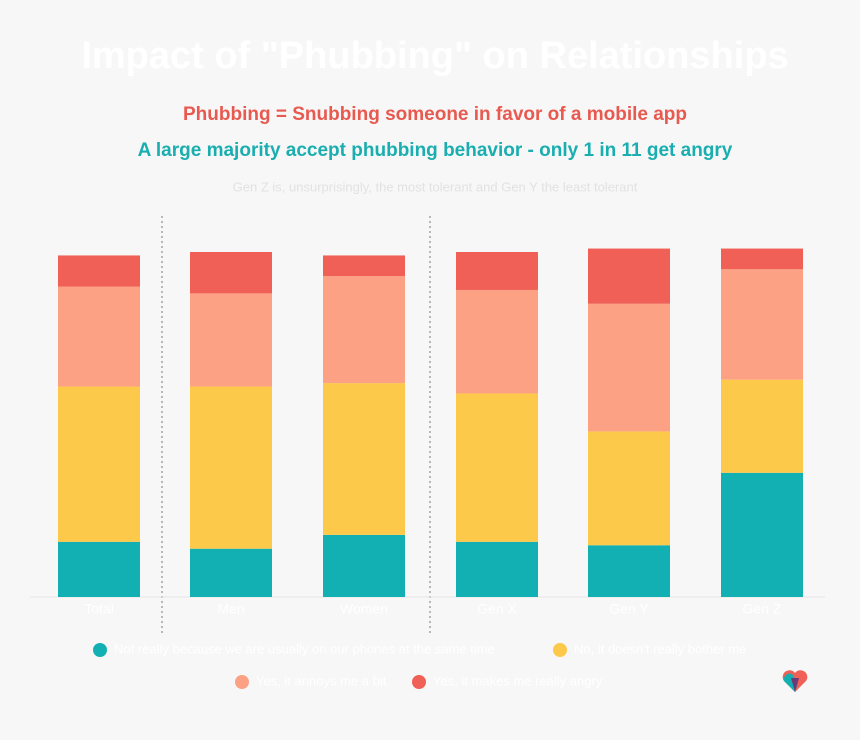 The image size is (860, 740). I want to click on x-tick-label: Women, so click(364, 609).